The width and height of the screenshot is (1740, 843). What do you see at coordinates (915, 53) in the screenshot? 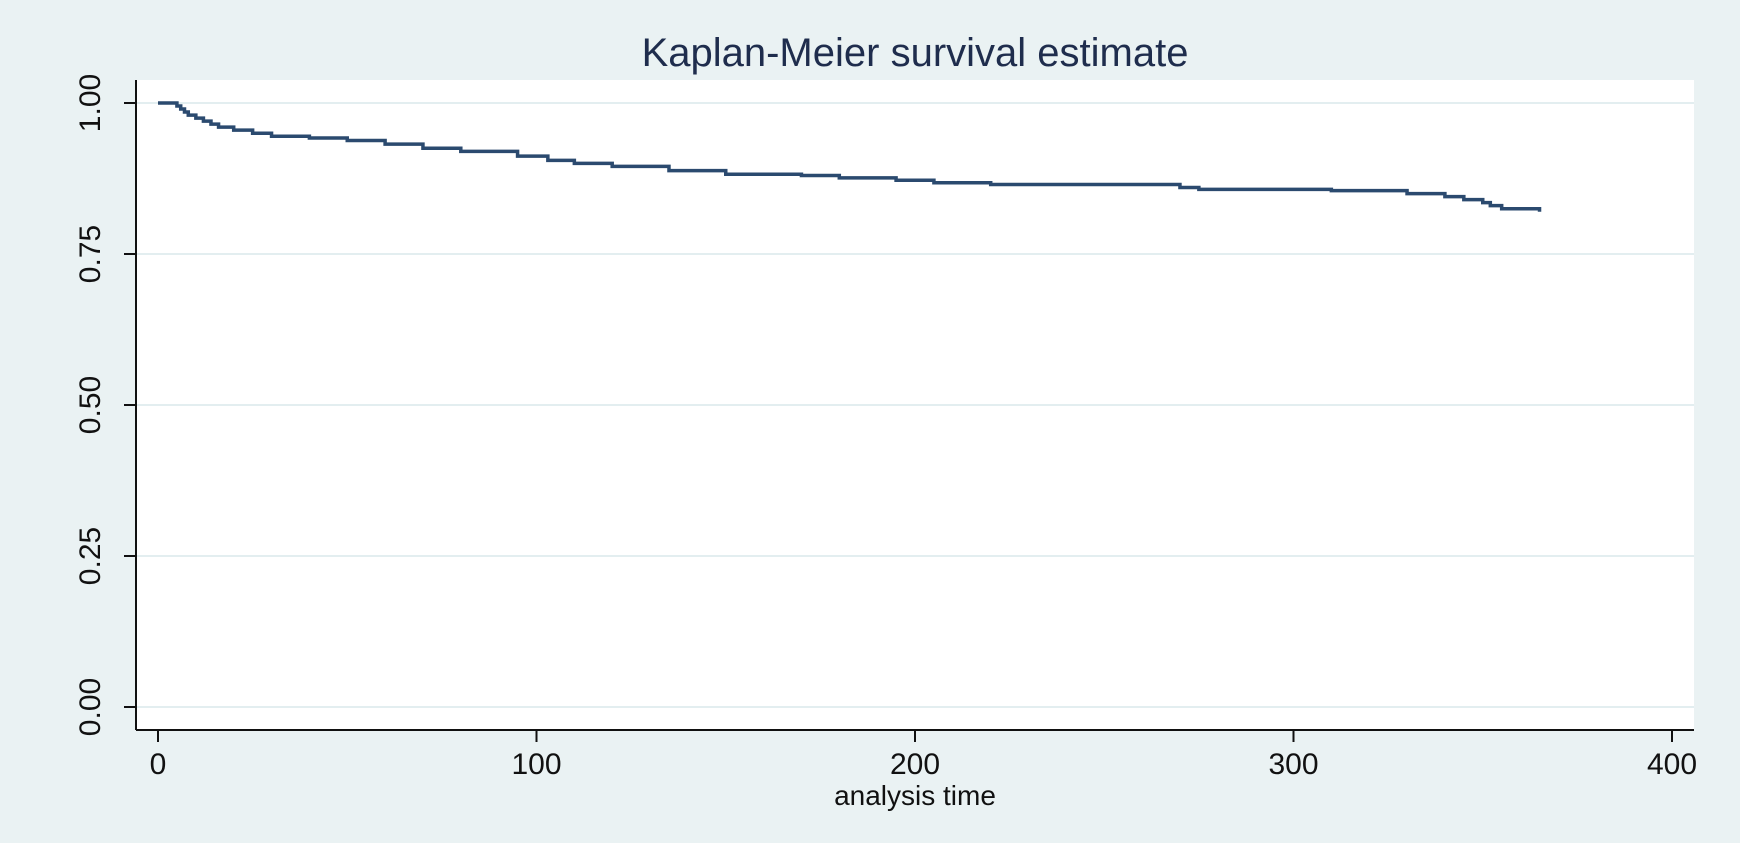
I see `chart-title: Kaplan-Meier survival estimate` at bounding box center [915, 53].